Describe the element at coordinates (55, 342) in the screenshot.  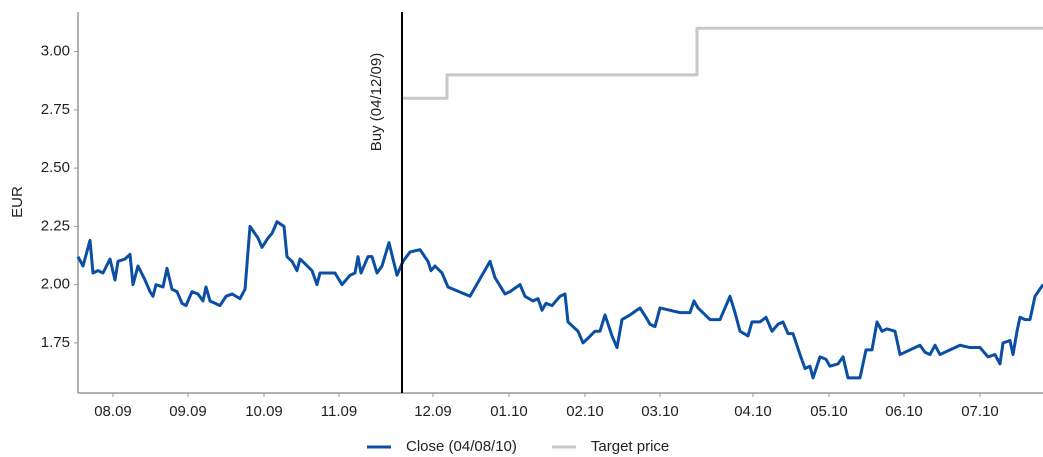
I see `y-tick-label: 1.75` at that location.